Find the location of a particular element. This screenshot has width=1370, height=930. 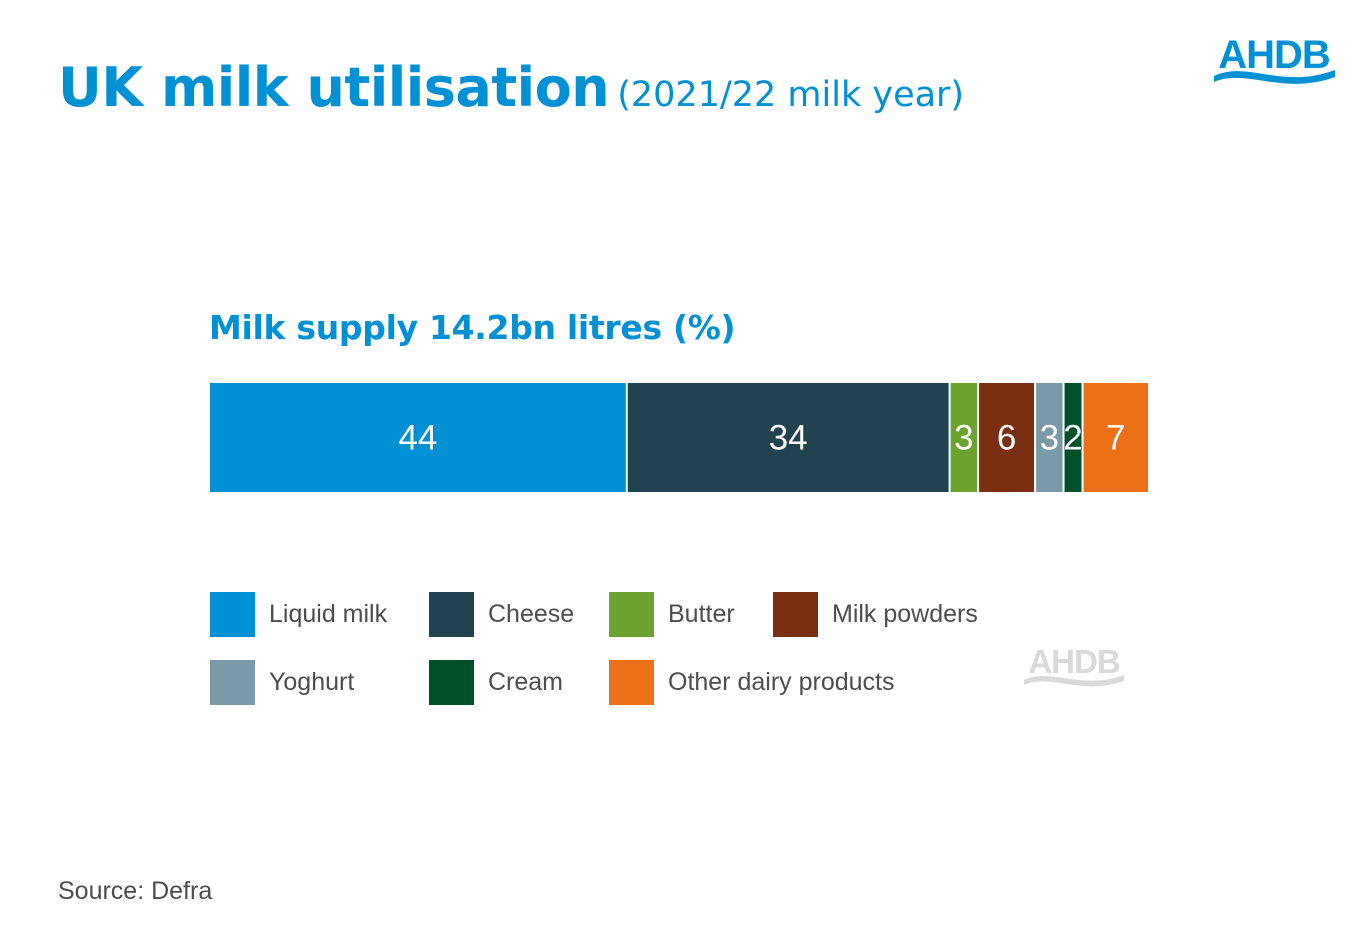

data-label-yoghurt: 3 is located at coordinates (1049, 438).